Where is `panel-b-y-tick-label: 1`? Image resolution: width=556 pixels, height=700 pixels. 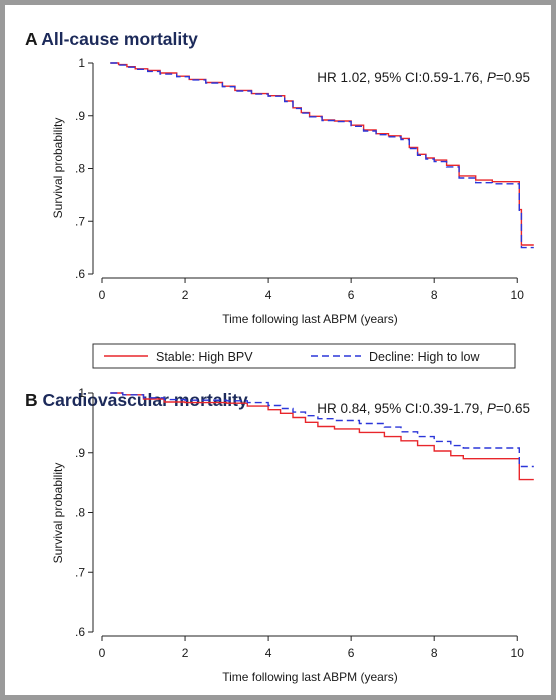
panel-b-y-tick-label: 1 is located at coordinates (81, 393).